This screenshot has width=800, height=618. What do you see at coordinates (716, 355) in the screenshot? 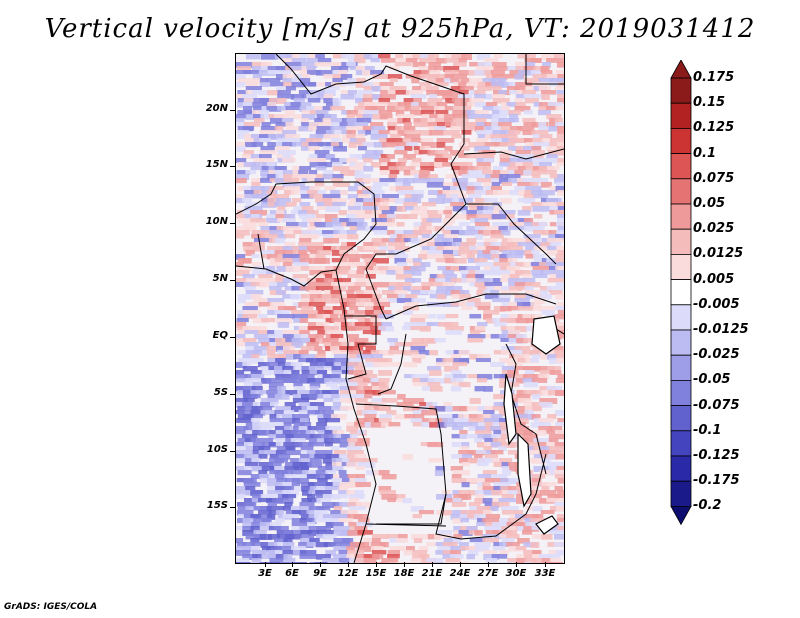
I see `colorbar-label: -0.025` at bounding box center [716, 355].